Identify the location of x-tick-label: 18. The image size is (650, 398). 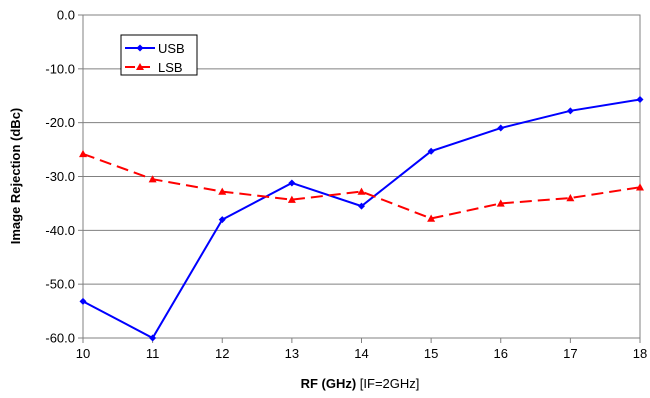
(640, 353).